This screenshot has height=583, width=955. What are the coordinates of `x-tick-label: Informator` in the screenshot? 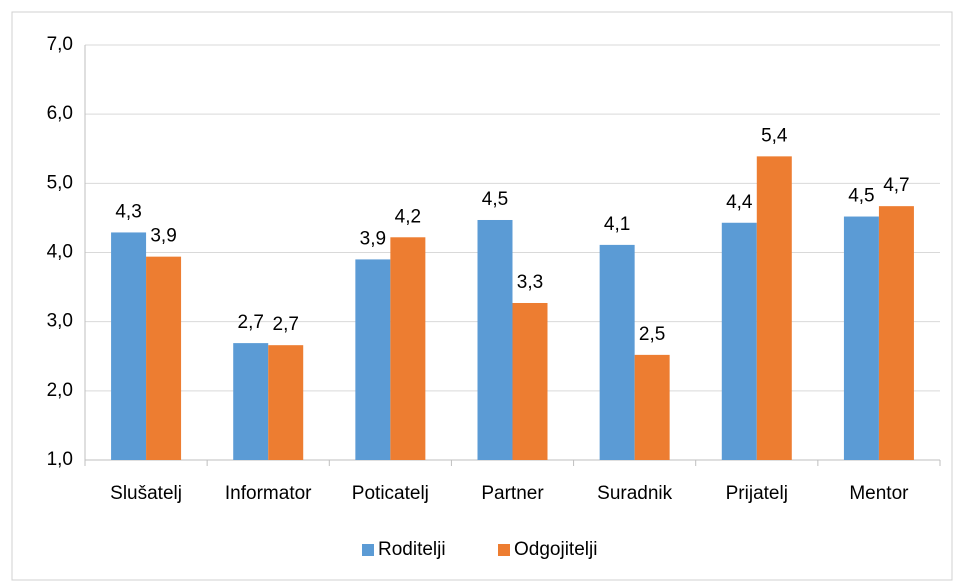 It's located at (268, 493).